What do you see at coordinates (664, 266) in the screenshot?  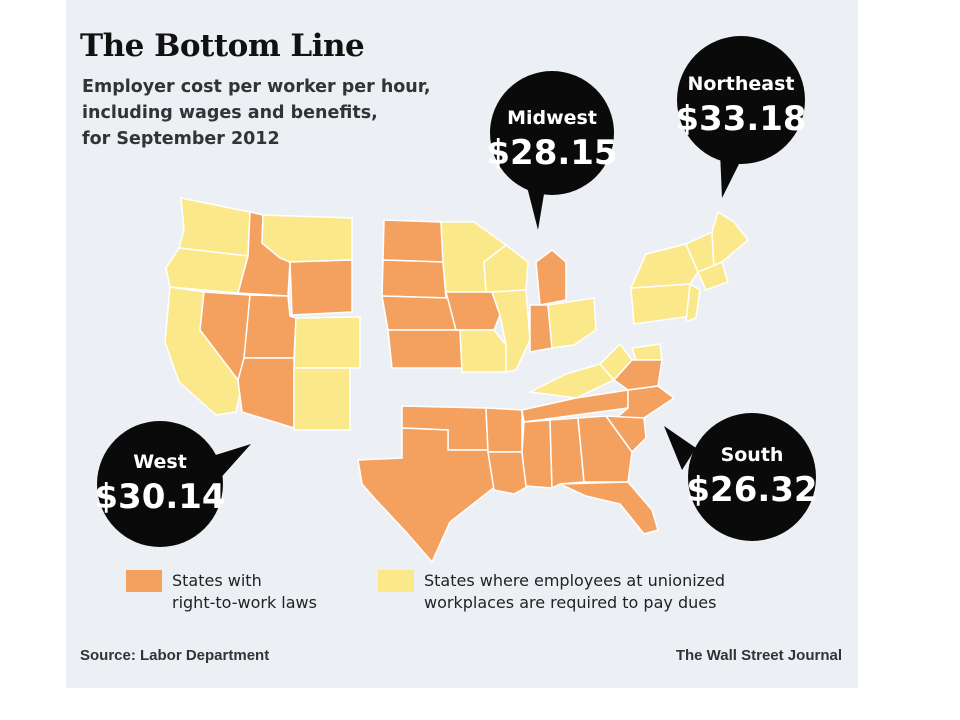 I see `state-new-york` at bounding box center [664, 266].